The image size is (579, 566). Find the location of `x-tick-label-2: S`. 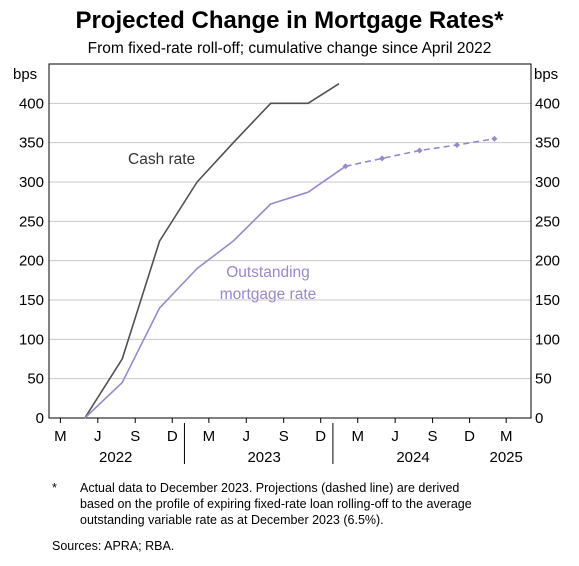

x-tick-label-2: S is located at coordinates (135, 436).